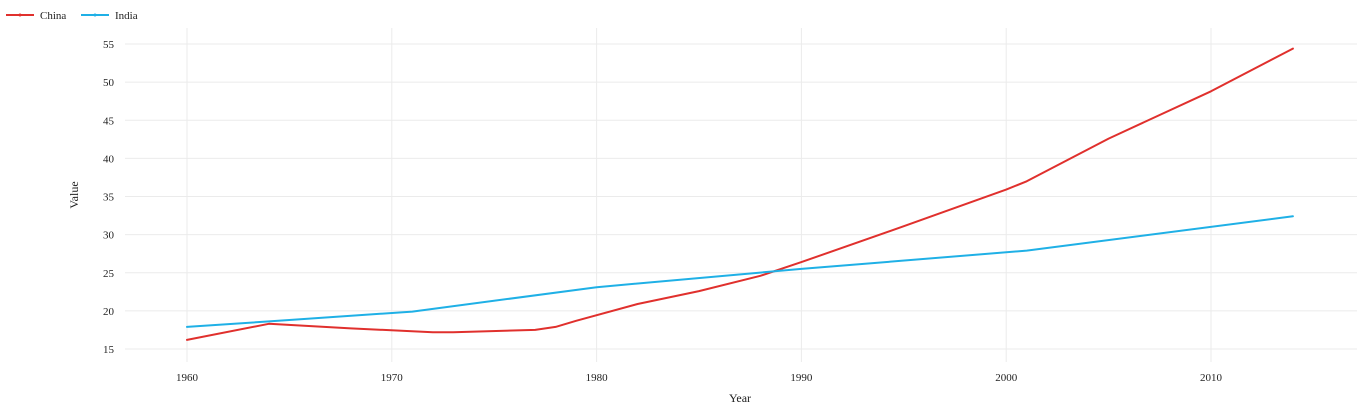  Describe the element at coordinates (597, 378) in the screenshot. I see `x-tick-label: 1980` at that location.